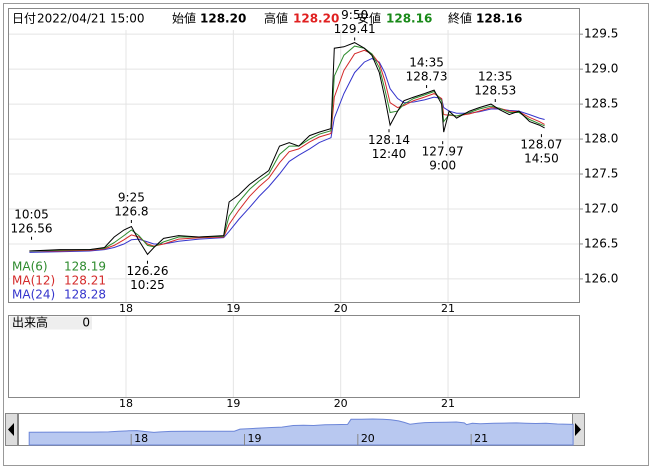  I want to click on annotation-price: 126.8, so click(131, 211).